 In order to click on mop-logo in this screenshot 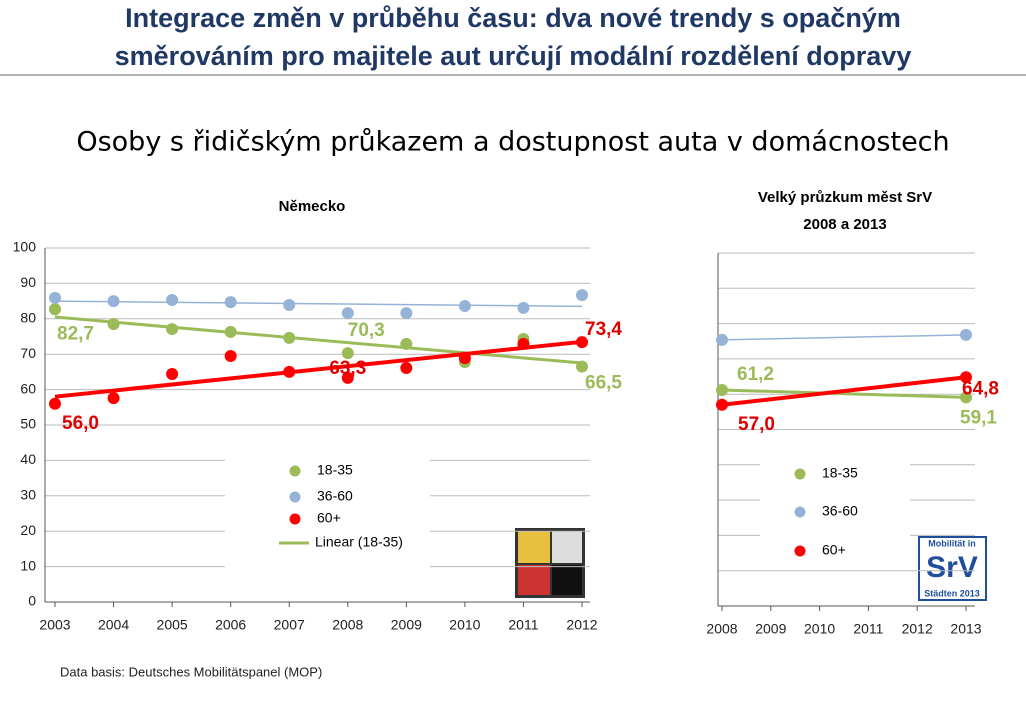, I will do `click(550, 563)`.